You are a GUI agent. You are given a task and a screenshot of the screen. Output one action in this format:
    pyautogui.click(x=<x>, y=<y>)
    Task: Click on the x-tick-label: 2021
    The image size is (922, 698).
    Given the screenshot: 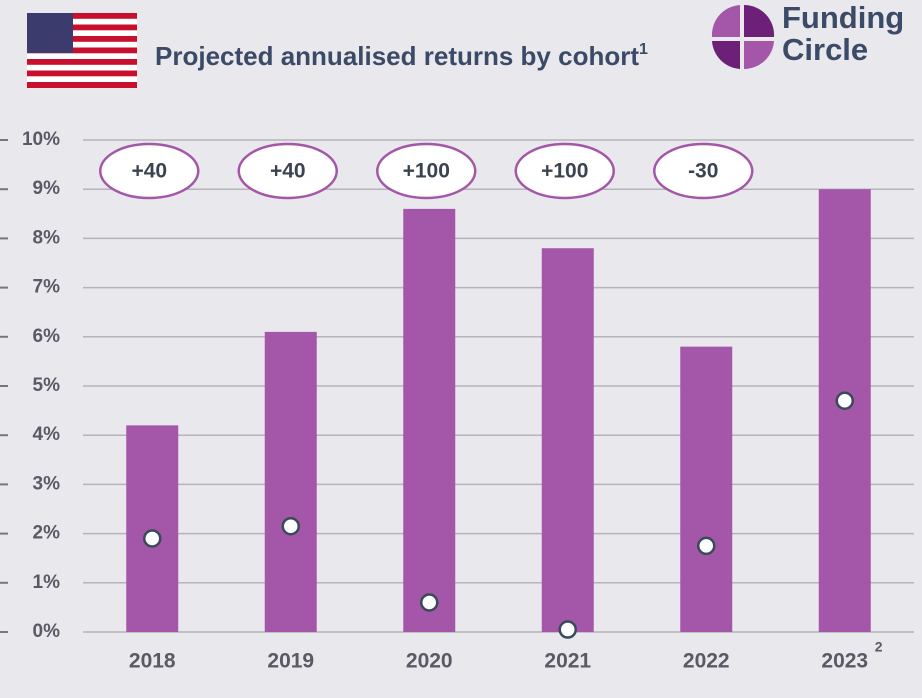 What is the action you would take?
    pyautogui.click(x=567, y=661)
    